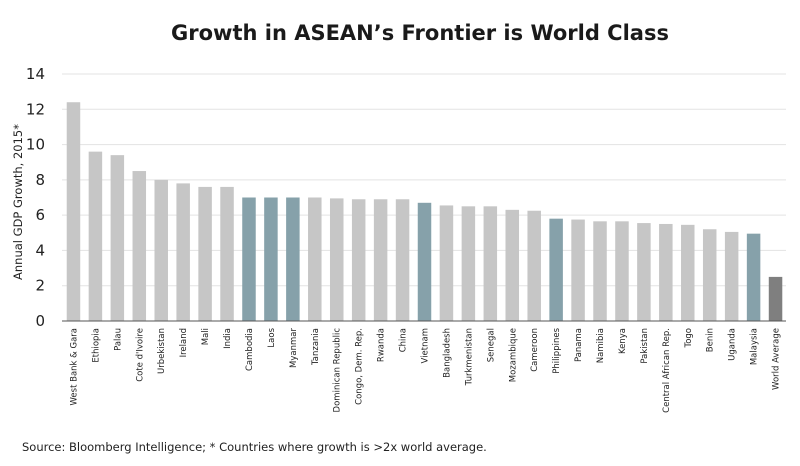 Image resolution: width=800 pixels, height=466 pixels. I want to click on x-category-label: Tanzania, so click(316, 347).